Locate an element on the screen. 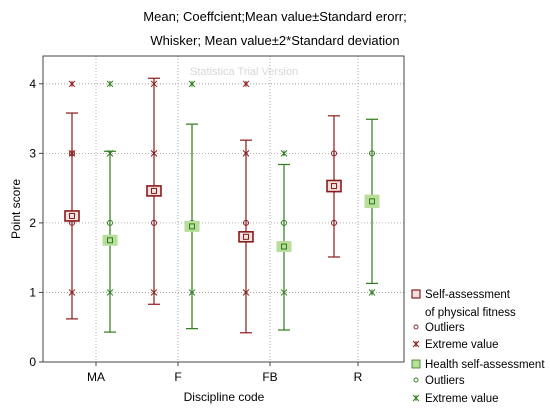  box-group-R-health is located at coordinates (372, 207).